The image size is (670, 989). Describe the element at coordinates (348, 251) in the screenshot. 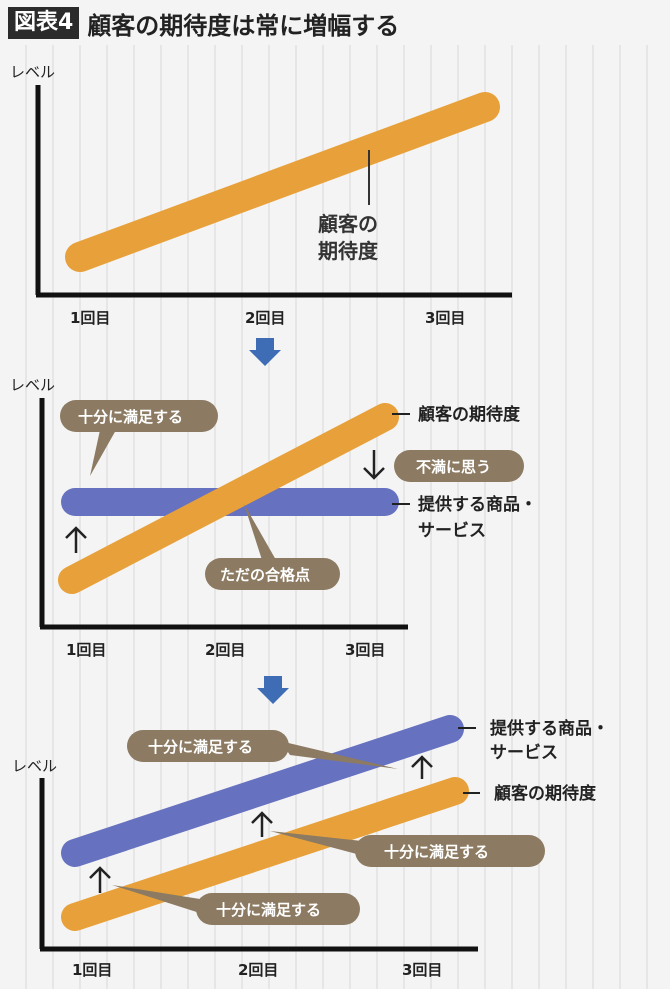

I see `expectation-label-line2: 期待度` at that location.